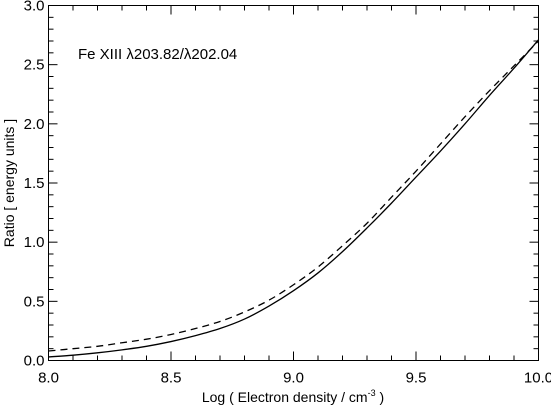  I want to click on x-tick-label: 9.5, so click(416, 378).